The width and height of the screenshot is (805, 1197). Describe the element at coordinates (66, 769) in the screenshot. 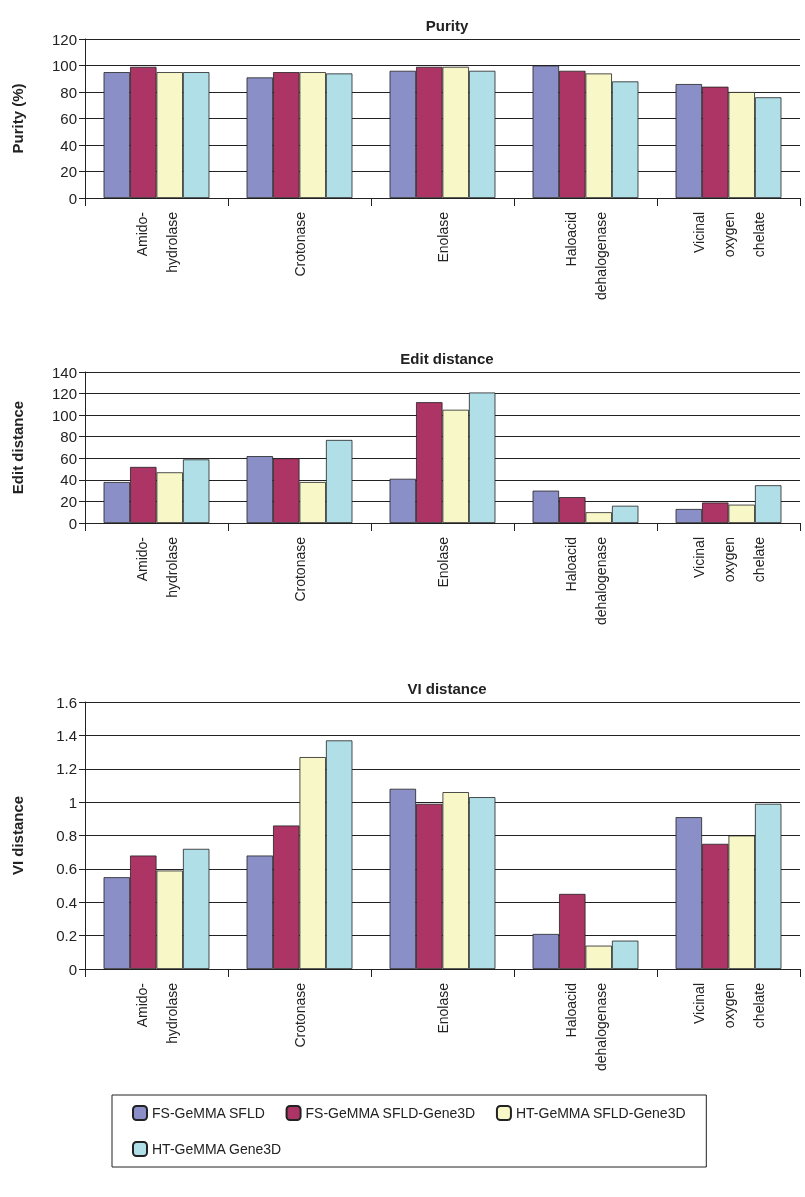

I see `y-tick-label: 1.2` at that location.